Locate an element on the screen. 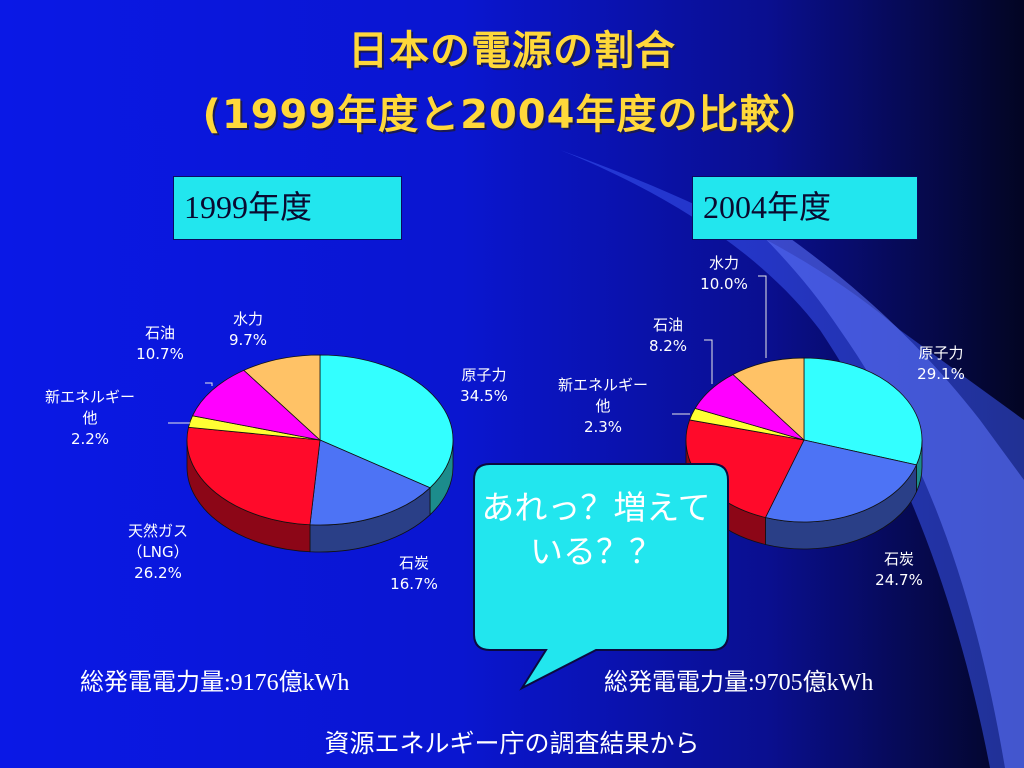  slice-label-hydro: 水力 9.7% is located at coordinates (248, 329).